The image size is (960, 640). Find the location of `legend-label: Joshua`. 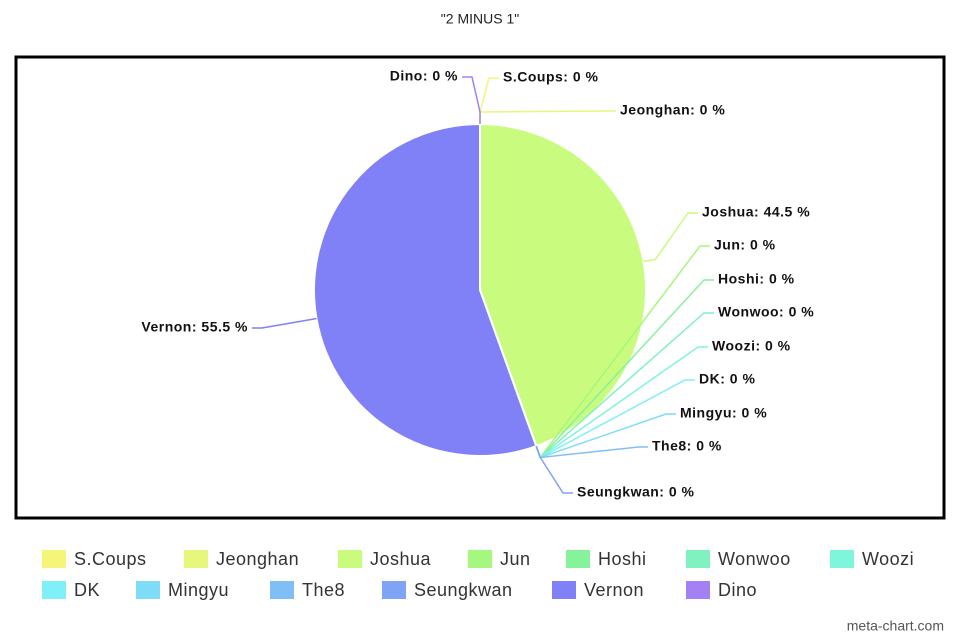

legend-label: Joshua is located at coordinates (401, 559).